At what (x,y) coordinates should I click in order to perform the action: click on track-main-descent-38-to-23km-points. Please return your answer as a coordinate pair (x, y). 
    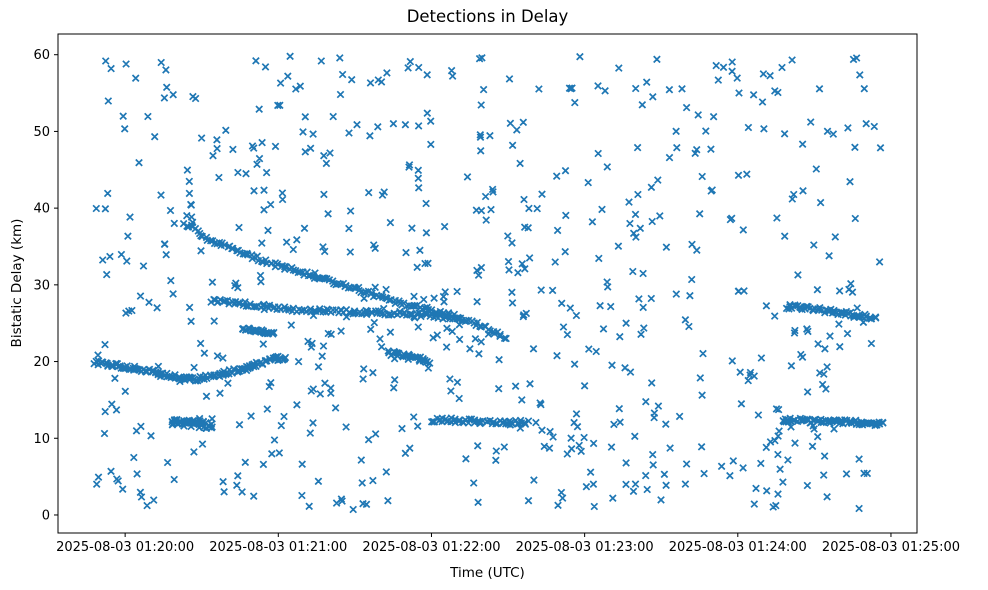
    Looking at the image, I should click on (346, 282).